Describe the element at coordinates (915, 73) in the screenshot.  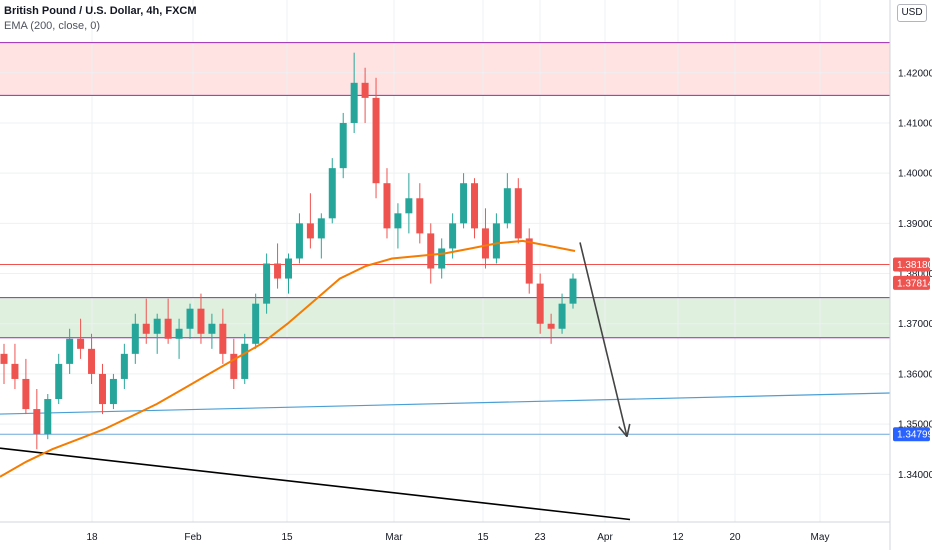
I see `price-tick-label: 1.42000` at that location.